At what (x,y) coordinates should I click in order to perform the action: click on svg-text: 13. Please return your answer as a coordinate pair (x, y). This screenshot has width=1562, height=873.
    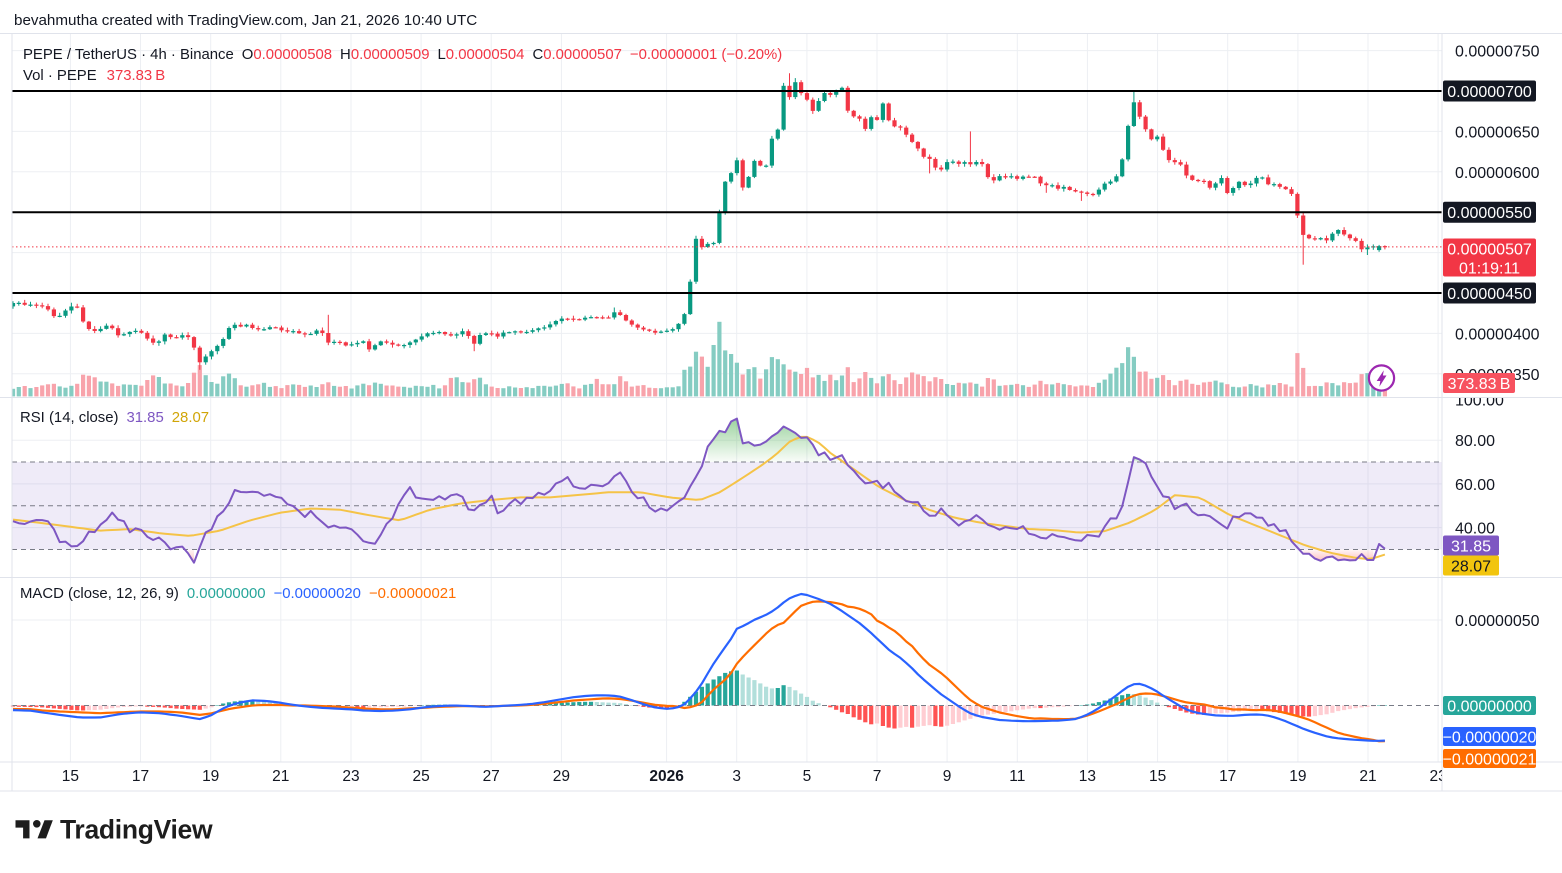
    Looking at the image, I should click on (1087, 776).